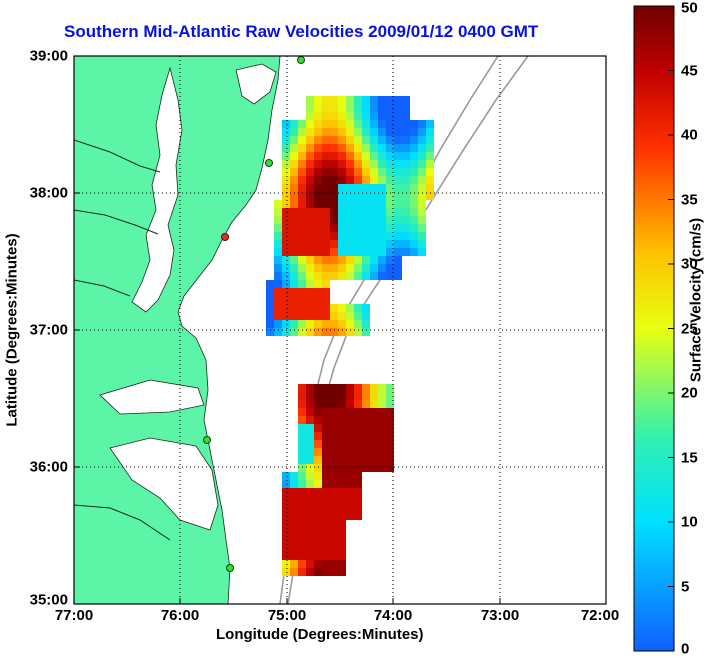  What do you see at coordinates (689, 8) in the screenshot?
I see `colorbar-tick-label: 50` at bounding box center [689, 8].